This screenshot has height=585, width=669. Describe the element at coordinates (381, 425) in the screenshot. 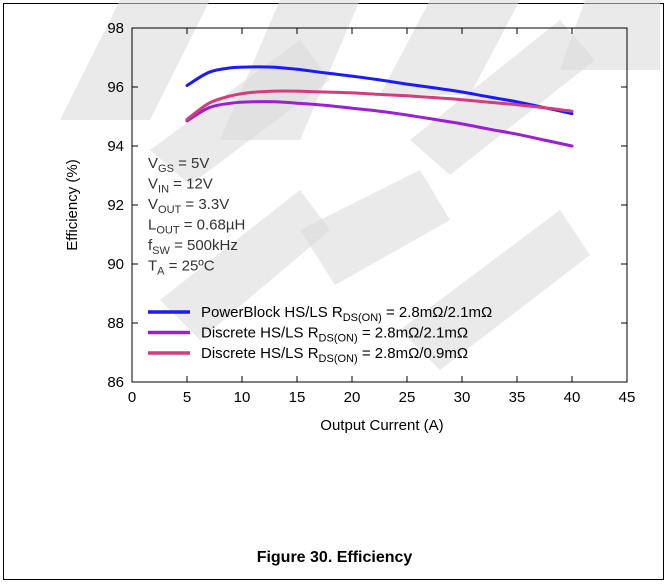

I see `x-axis-title: Output Current (A)` at that location.